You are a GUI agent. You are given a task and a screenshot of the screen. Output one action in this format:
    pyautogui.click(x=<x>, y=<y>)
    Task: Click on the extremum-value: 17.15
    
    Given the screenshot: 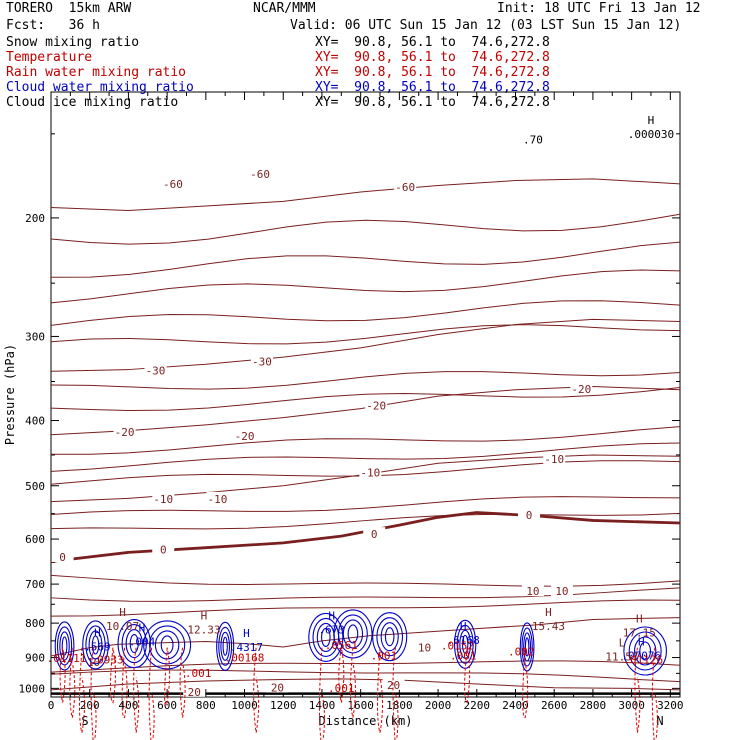 What is the action you would take?
    pyautogui.click(x=639, y=632)
    